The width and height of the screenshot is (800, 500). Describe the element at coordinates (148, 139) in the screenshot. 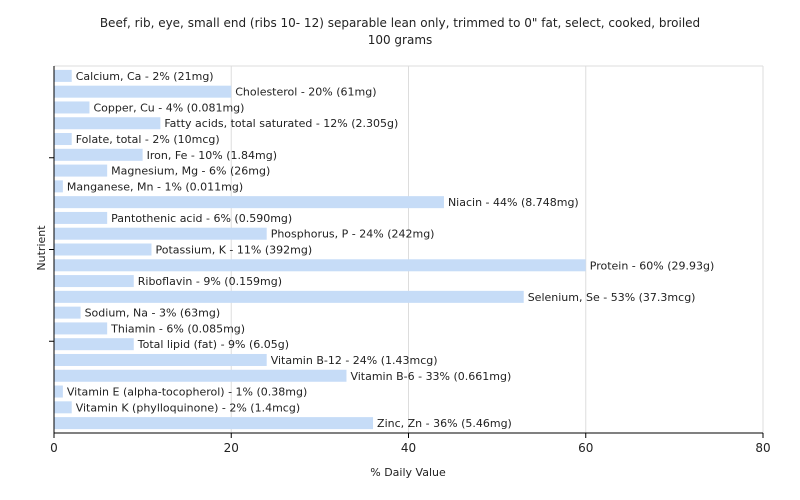

I see `bar-label-5: Folate, total - 2% (10mcg)` at that location.